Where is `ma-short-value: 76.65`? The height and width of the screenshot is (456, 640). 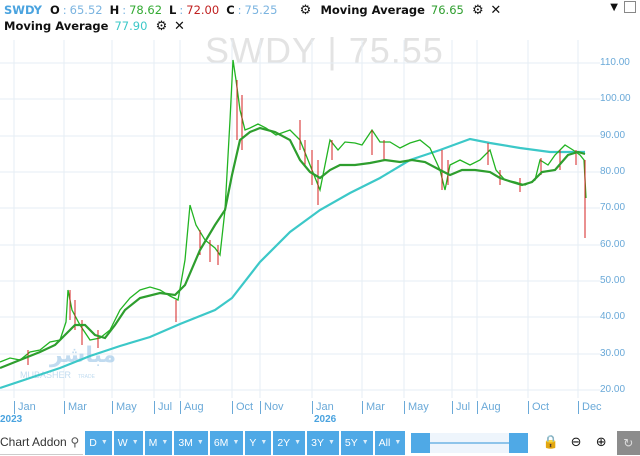 ma-short-value: 76.65 is located at coordinates (447, 10).